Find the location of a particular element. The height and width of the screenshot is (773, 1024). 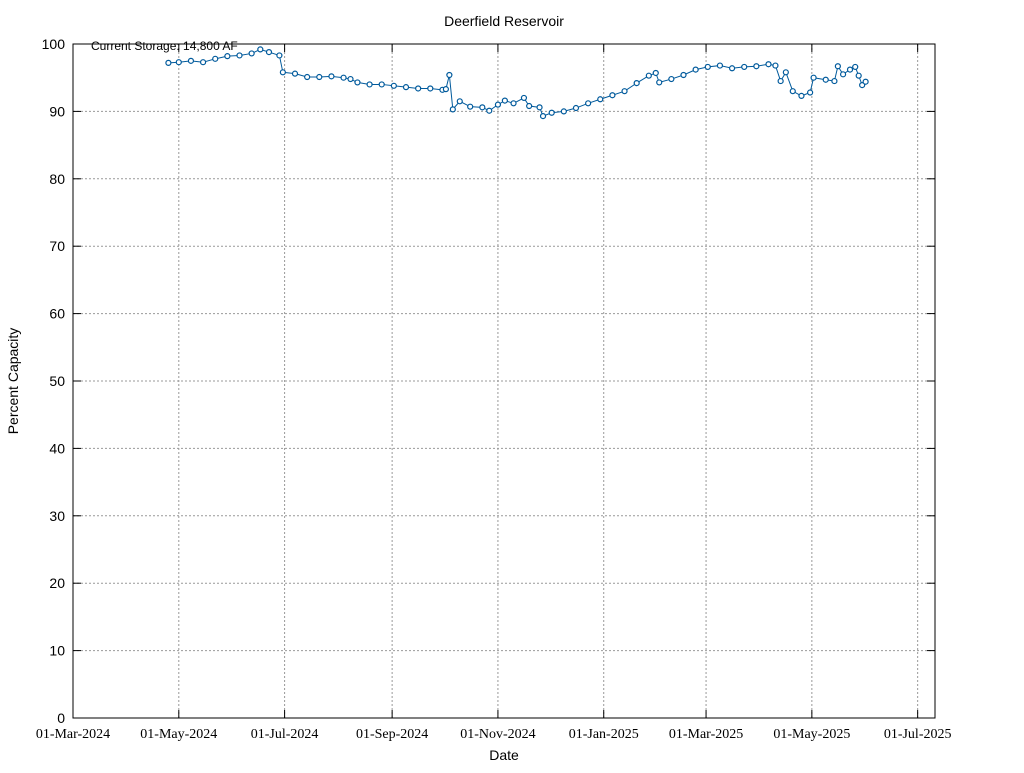

y-tick-label: 60 is located at coordinates (57, 314).